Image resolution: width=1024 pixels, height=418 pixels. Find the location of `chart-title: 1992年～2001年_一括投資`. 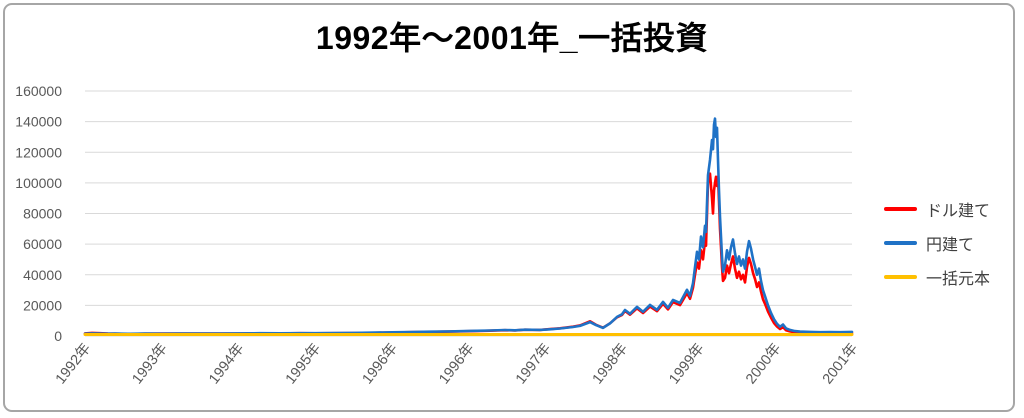

chart-title: 1992年～2001年_一括投資 is located at coordinates (512, 38).